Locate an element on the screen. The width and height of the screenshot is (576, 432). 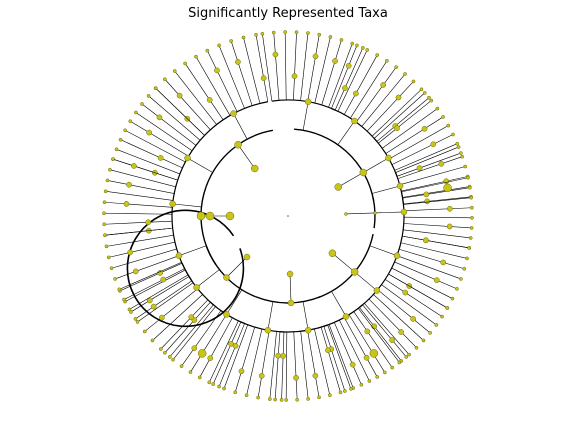
clade-node is located at coordinates (354, 272).